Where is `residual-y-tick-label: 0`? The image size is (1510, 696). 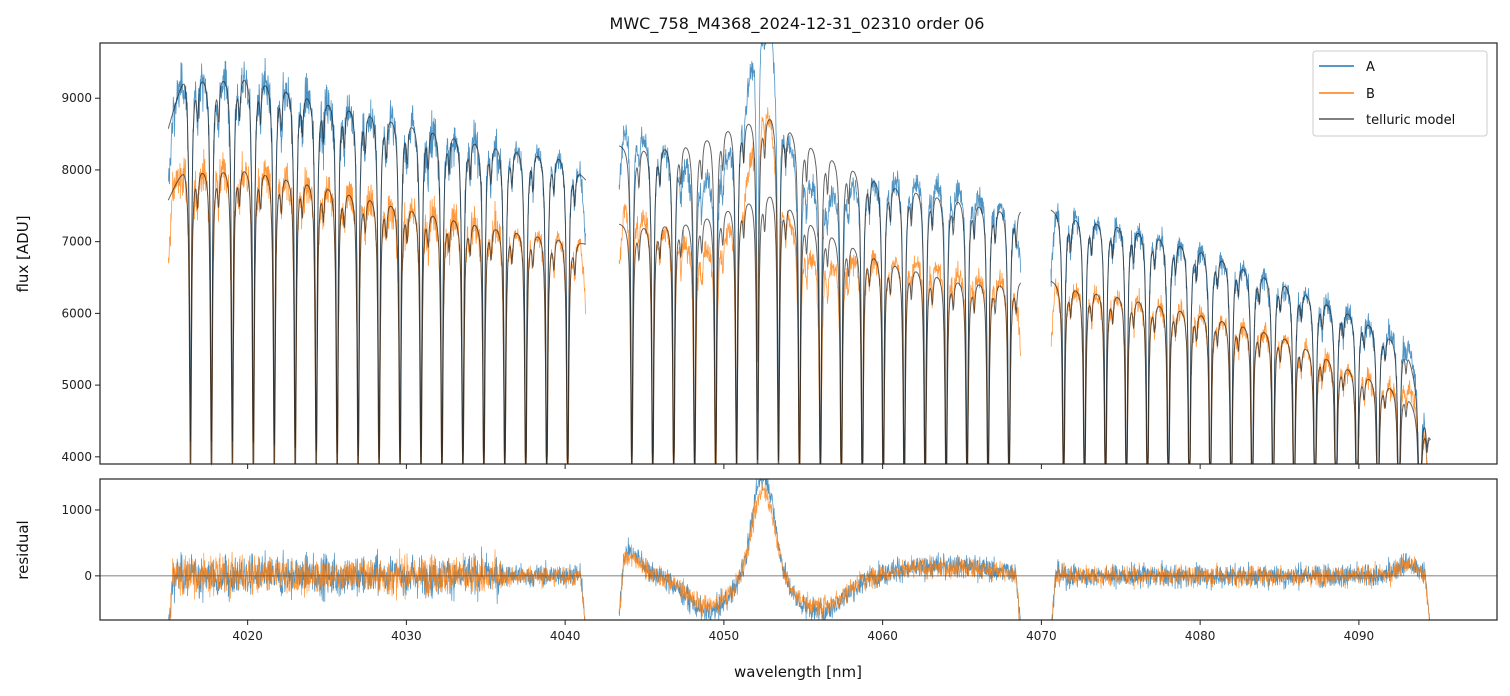 residual-y-tick-label: 0 is located at coordinates (88, 576).